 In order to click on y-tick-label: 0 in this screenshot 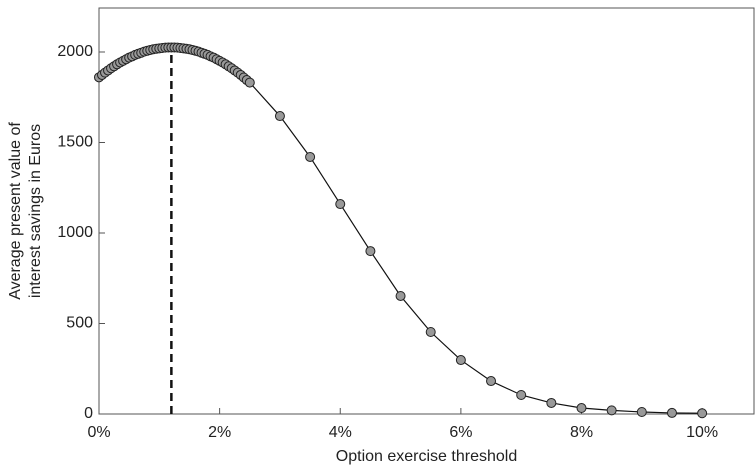, I will do `click(88, 413)`.